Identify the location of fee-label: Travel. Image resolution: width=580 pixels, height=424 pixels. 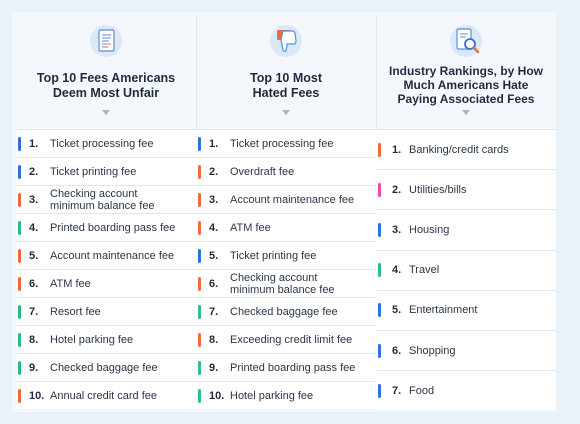
(424, 270).